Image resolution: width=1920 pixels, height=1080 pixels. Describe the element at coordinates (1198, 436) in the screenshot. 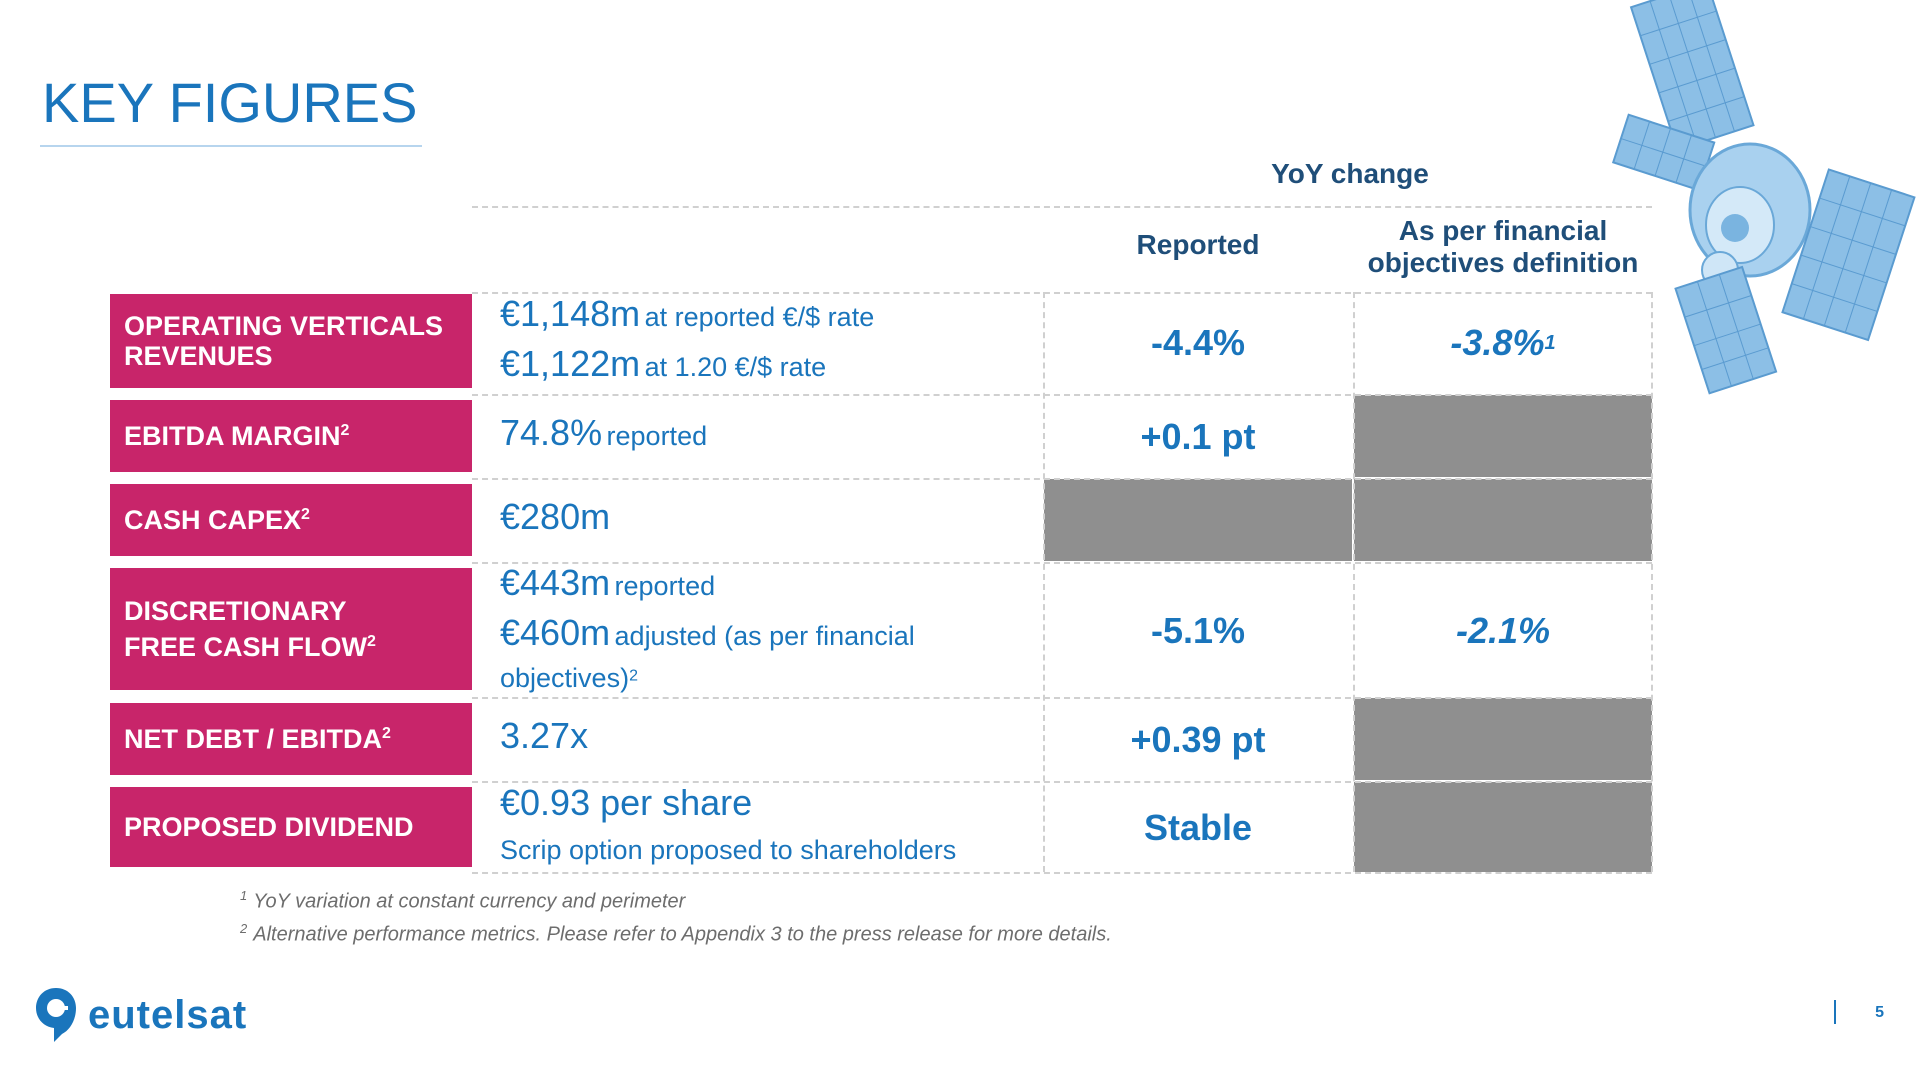

I see `reported-change-ebitda-margin: +0.1 pt` at that location.